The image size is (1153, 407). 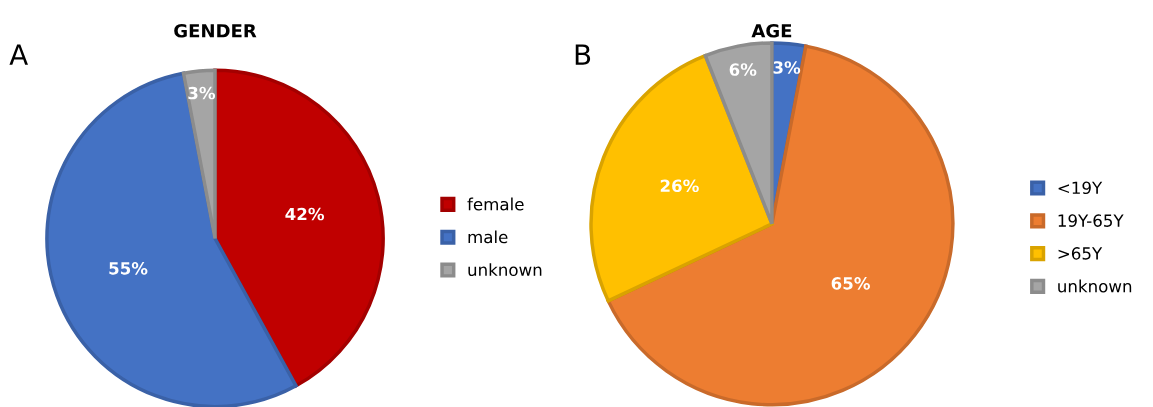 What do you see at coordinates (1080, 188) in the screenshot?
I see `legend-label: <19Y` at bounding box center [1080, 188].